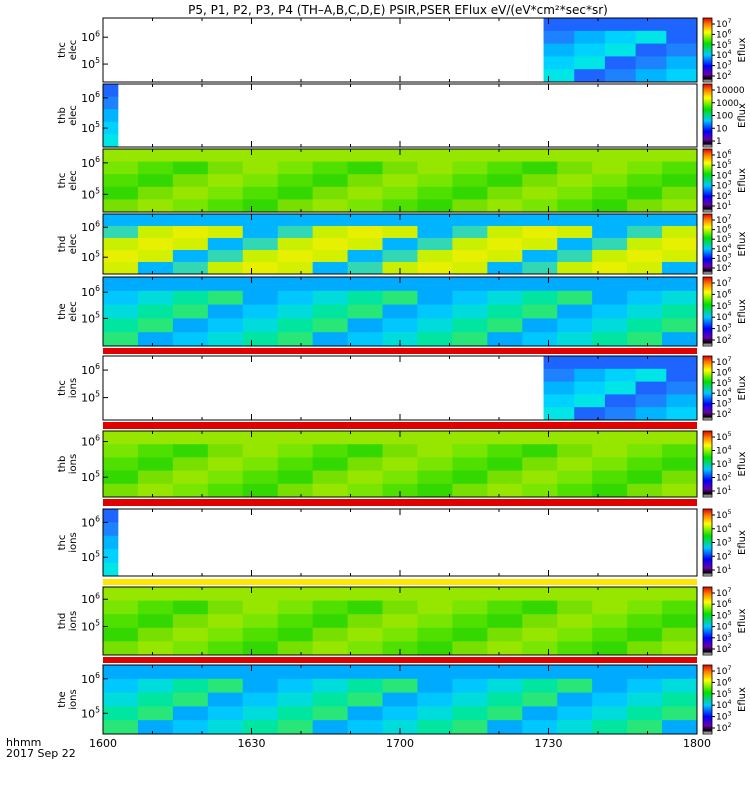 This screenshot has width=750, height=800. I want to click on colorbar-tick-label: 10¹, so click(723, 491).